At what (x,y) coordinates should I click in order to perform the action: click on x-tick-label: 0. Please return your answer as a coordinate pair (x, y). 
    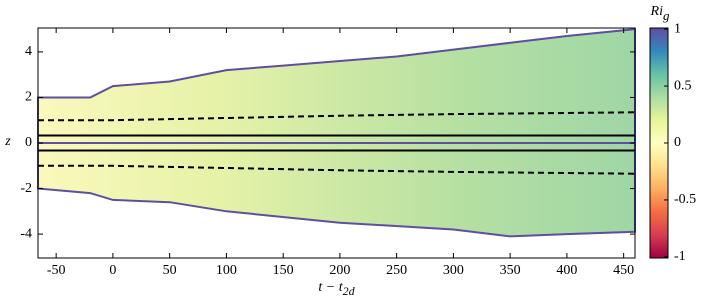
    Looking at the image, I should click on (112, 270).